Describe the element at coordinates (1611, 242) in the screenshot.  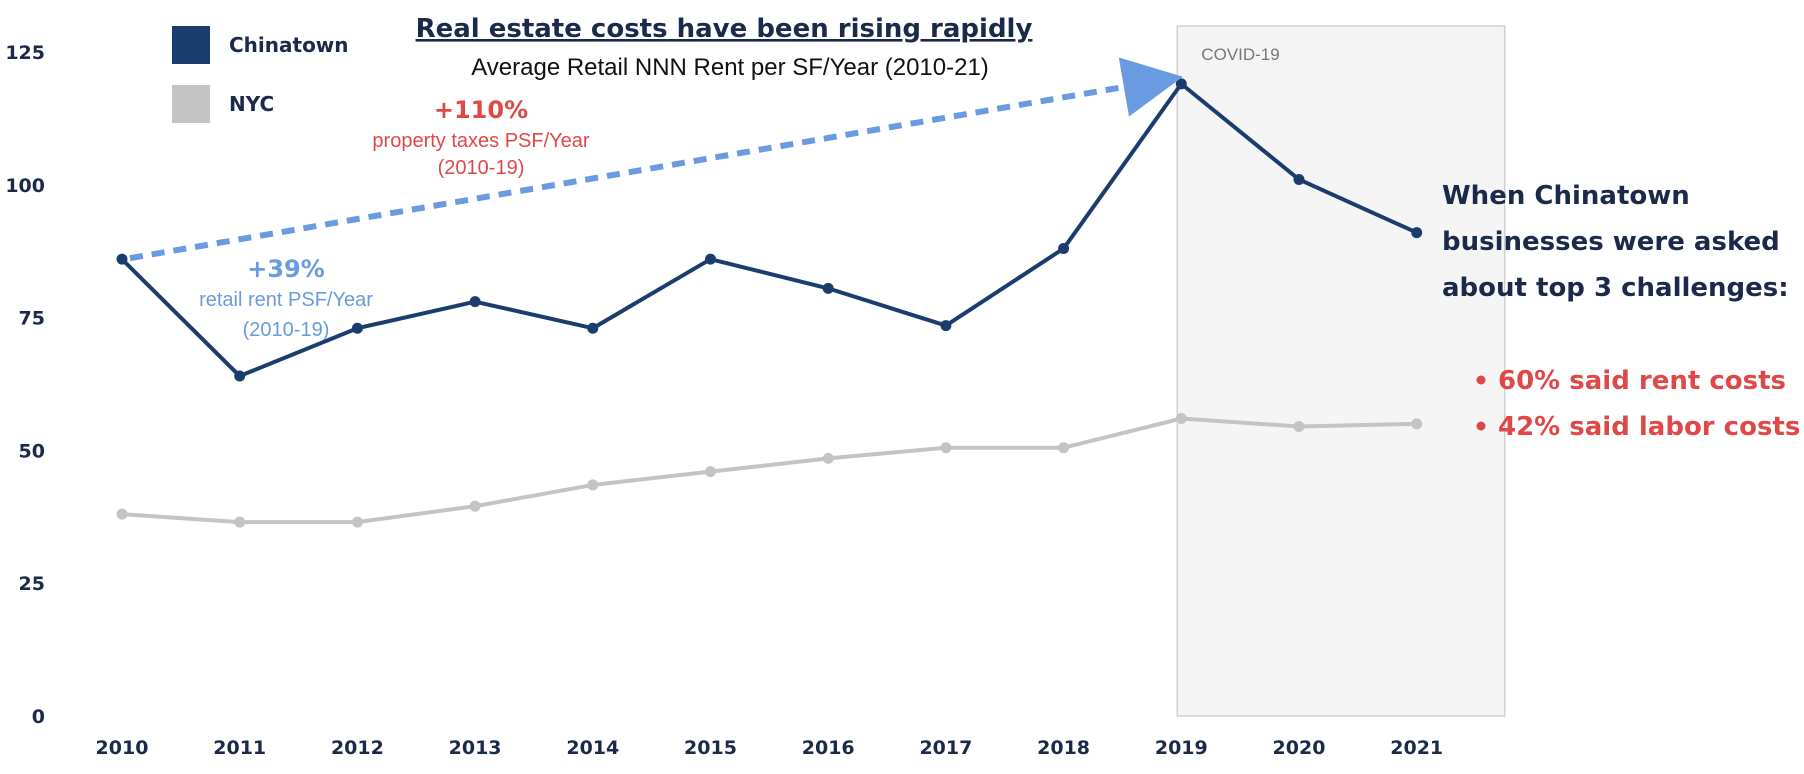
I see `side-note-line-2: businesses were asked` at that location.